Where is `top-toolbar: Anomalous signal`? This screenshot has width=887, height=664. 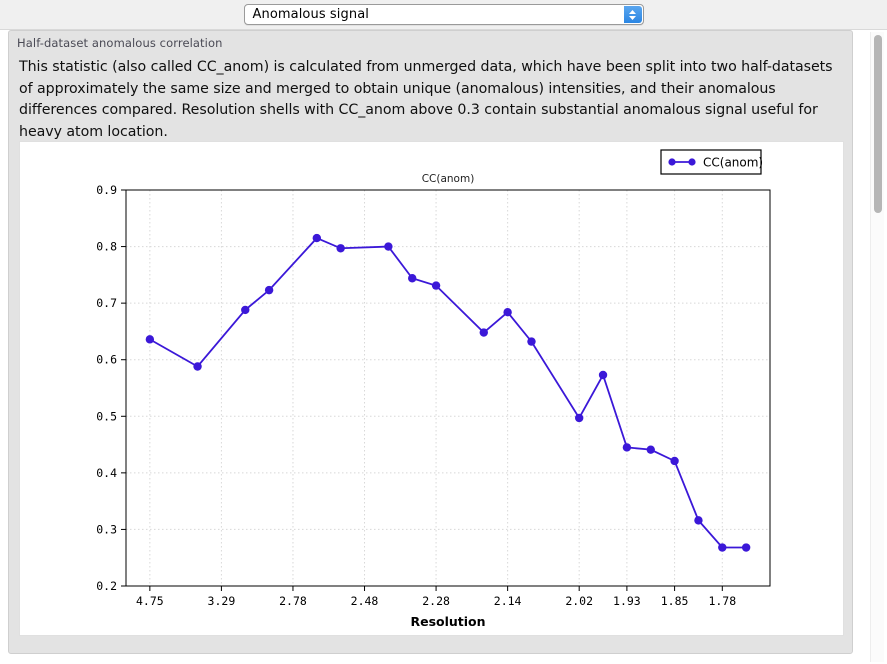 top-toolbar: Anomalous signal is located at coordinates (443, 15).